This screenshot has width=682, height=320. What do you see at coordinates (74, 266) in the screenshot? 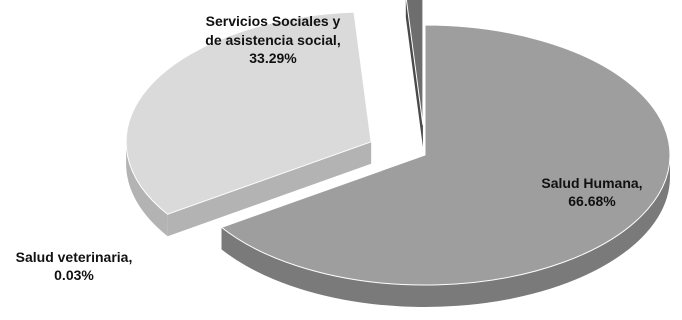
I see `label-salud-veterinaria: Salud veterinaria, 0.03%` at bounding box center [74, 266].